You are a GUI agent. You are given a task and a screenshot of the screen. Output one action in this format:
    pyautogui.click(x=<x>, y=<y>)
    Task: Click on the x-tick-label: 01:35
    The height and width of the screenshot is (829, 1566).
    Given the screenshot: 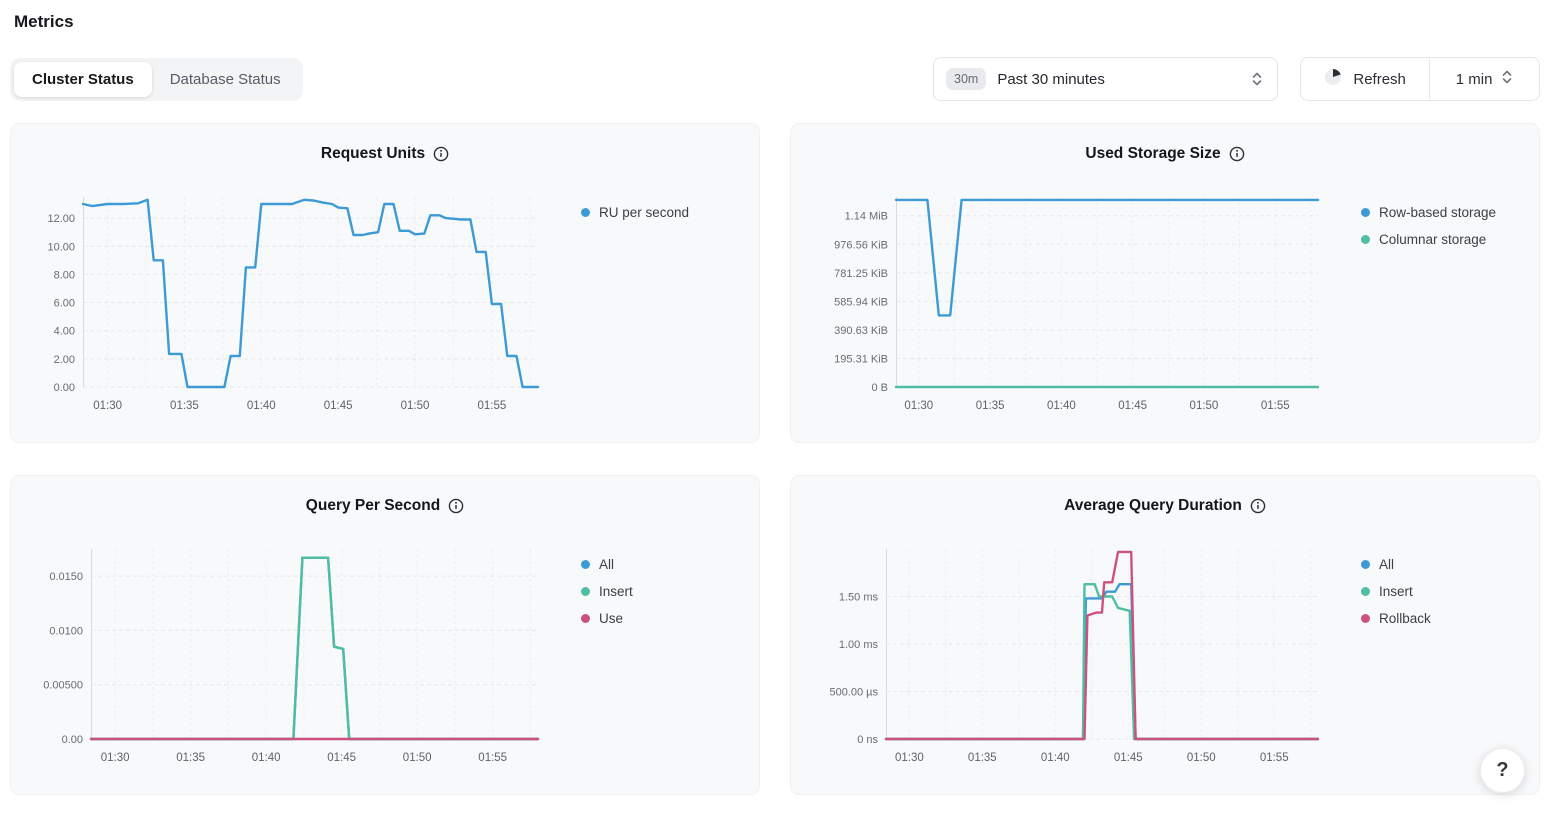 What is the action you would take?
    pyautogui.click(x=982, y=758)
    